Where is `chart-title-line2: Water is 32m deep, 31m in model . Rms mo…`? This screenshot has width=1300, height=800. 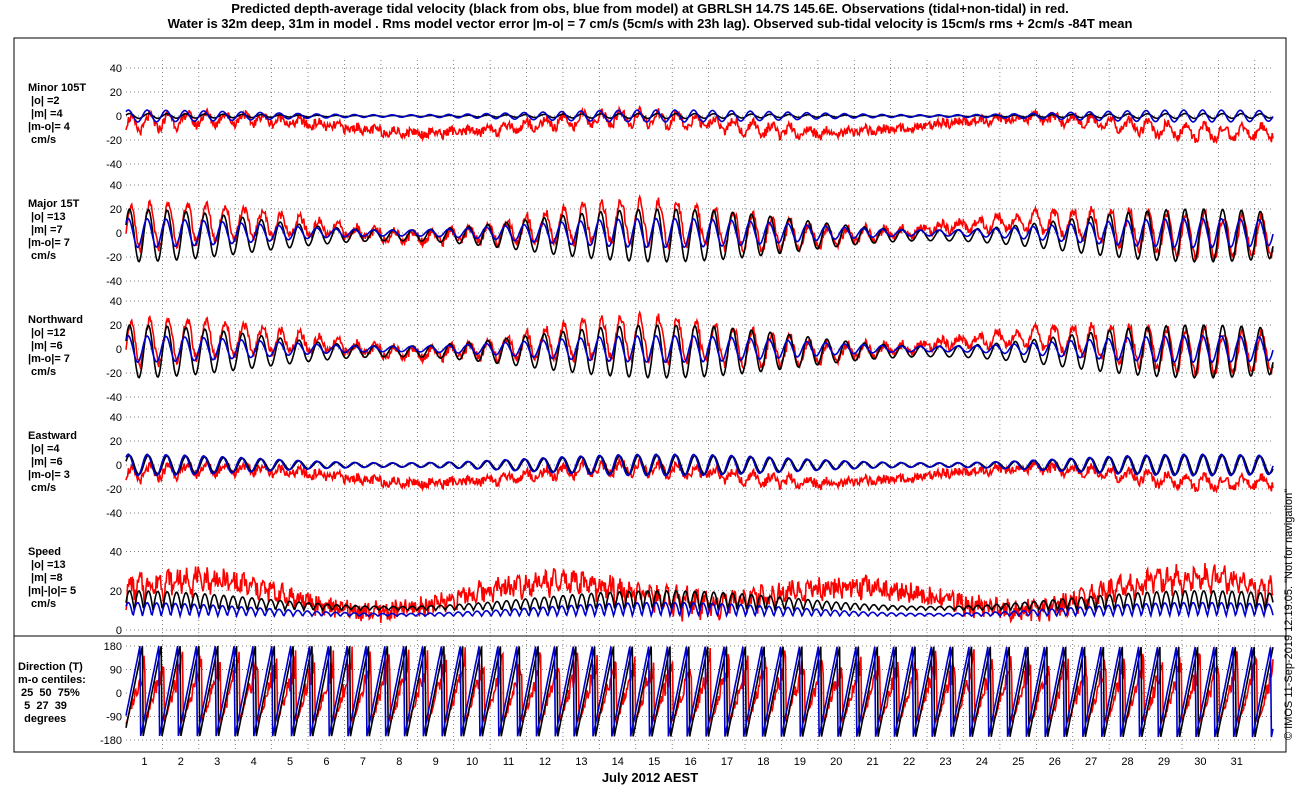
chart-title-line2: Water is 32m deep, 31m in model . Rms mo… is located at coordinates (650, 23).